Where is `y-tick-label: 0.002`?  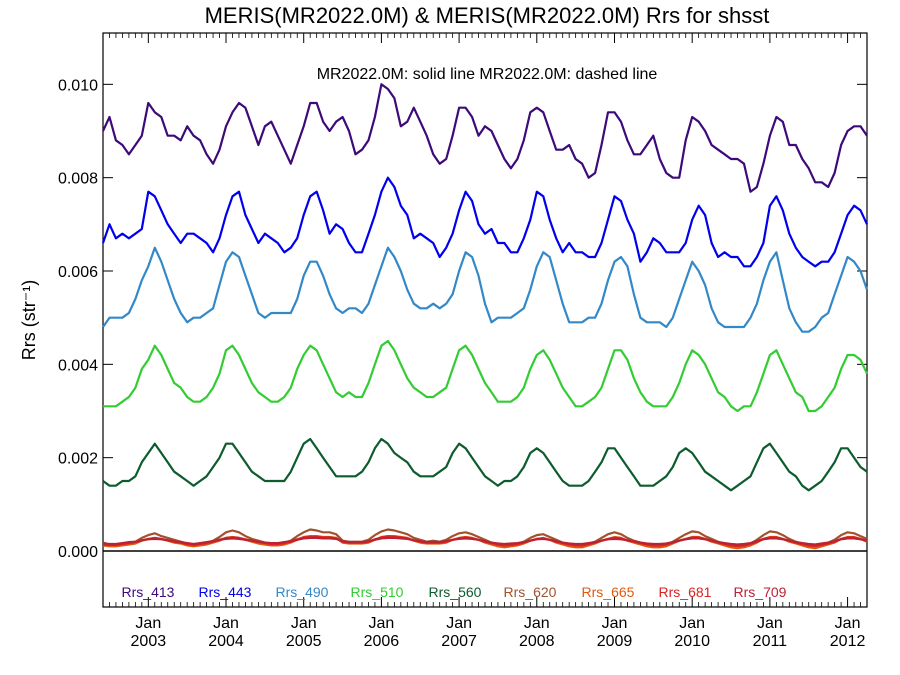
y-tick-label: 0.002 is located at coordinates (78, 459).